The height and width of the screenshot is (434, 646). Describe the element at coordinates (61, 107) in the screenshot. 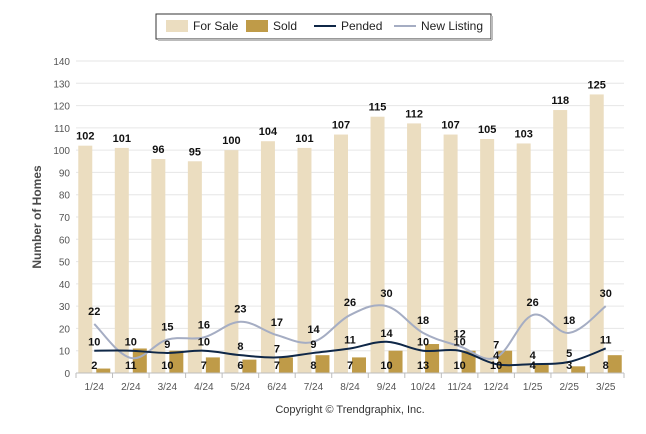

I see `y-tick-label: 120` at that location.